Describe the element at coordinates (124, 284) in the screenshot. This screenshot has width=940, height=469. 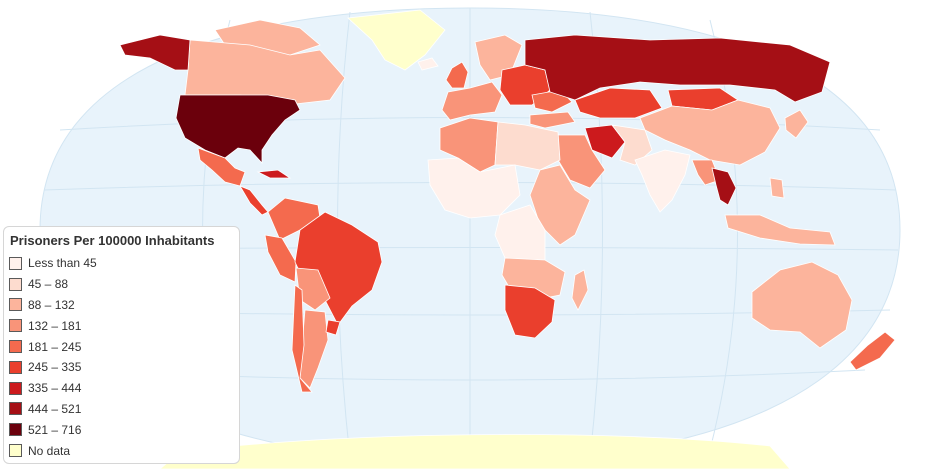
I see `legend-item: 45 – 88` at that location.